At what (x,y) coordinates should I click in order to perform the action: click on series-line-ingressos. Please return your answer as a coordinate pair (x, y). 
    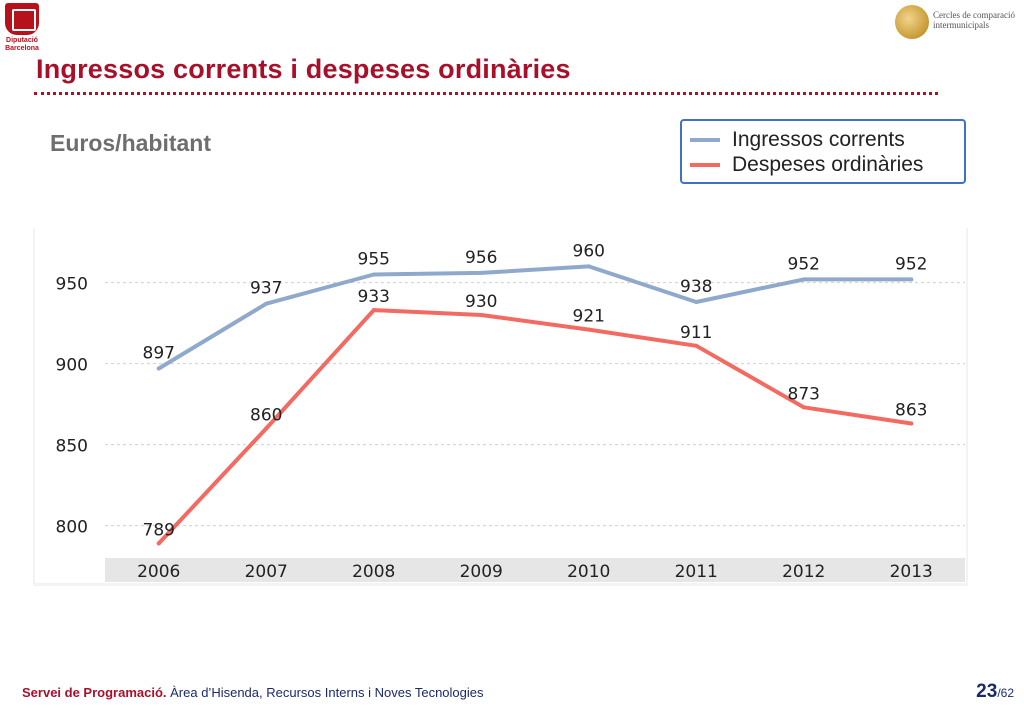
    Looking at the image, I should click on (535, 317).